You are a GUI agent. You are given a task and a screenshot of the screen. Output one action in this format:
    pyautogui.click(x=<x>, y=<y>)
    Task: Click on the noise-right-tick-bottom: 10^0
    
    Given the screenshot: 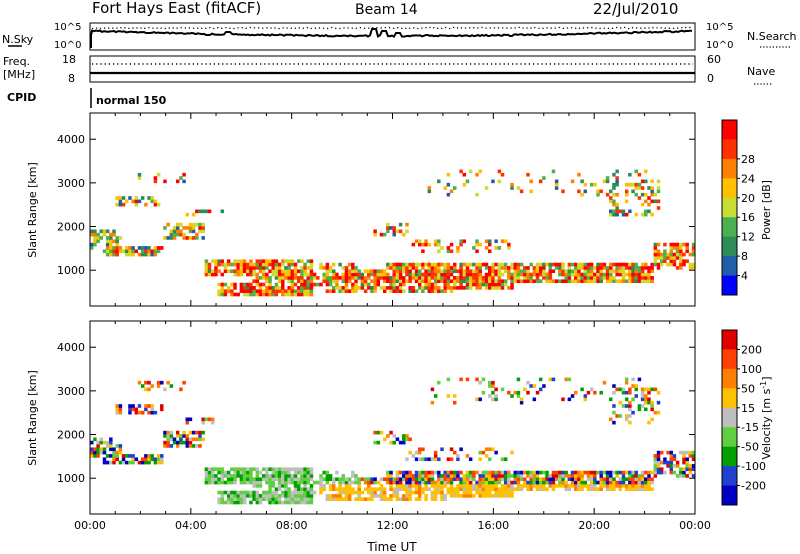 What is the action you would take?
    pyautogui.click(x=719, y=45)
    